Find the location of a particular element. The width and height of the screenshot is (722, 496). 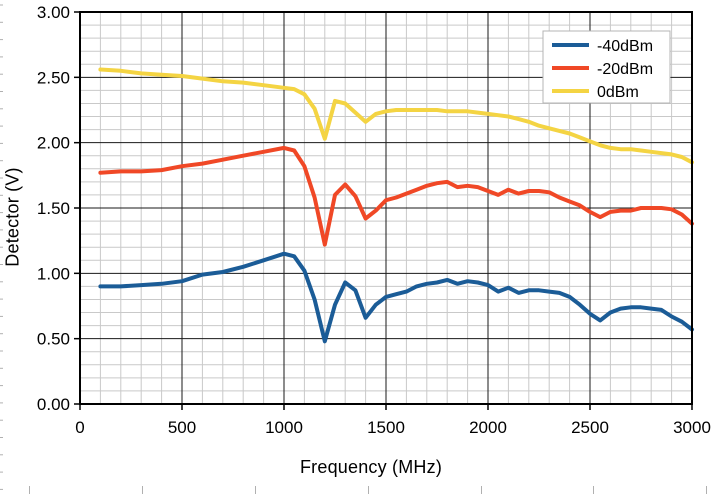

y-tick-label: 0.50 is located at coordinates (53, 339).